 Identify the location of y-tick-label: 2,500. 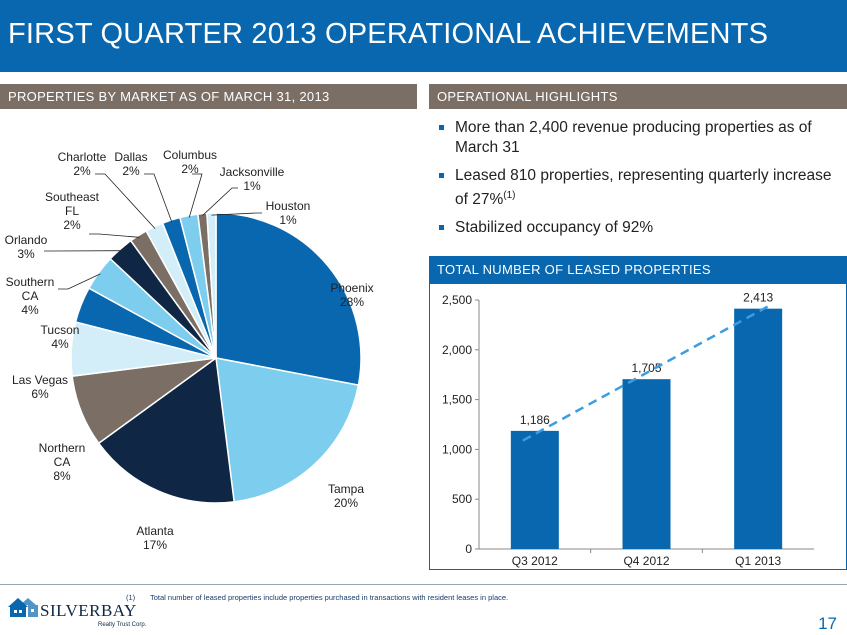
(457, 300).